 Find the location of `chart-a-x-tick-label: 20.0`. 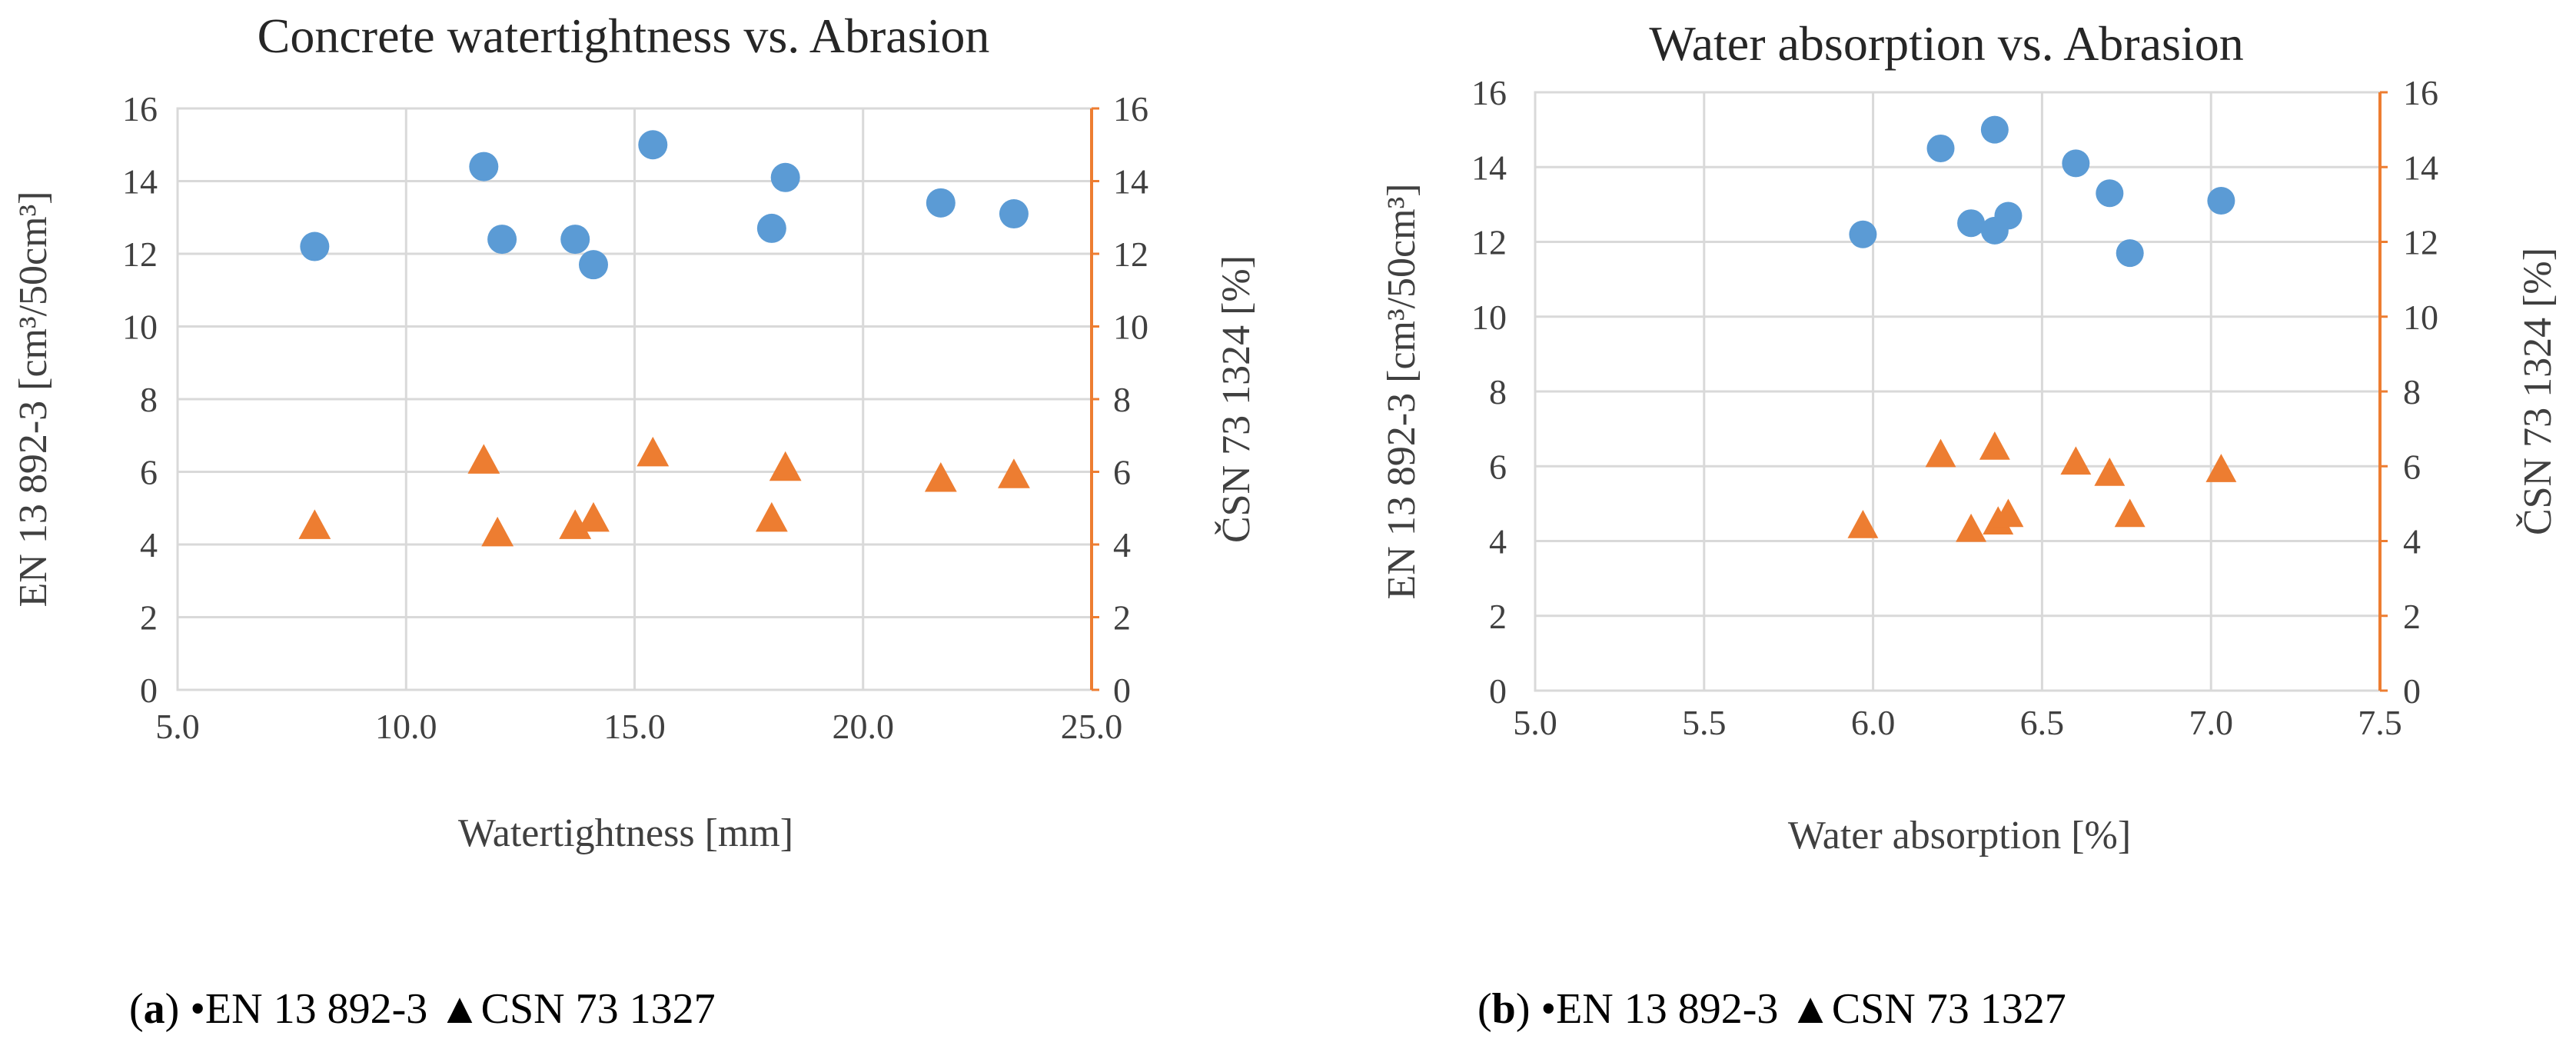

chart-a-x-tick-label: 20.0 is located at coordinates (864, 727).